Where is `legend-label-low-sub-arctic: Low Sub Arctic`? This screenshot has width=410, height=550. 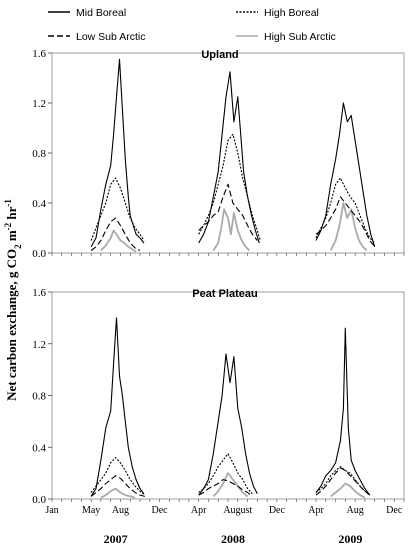
legend-label-low-sub-arctic: Low Sub Arctic is located at coordinates (110, 37).